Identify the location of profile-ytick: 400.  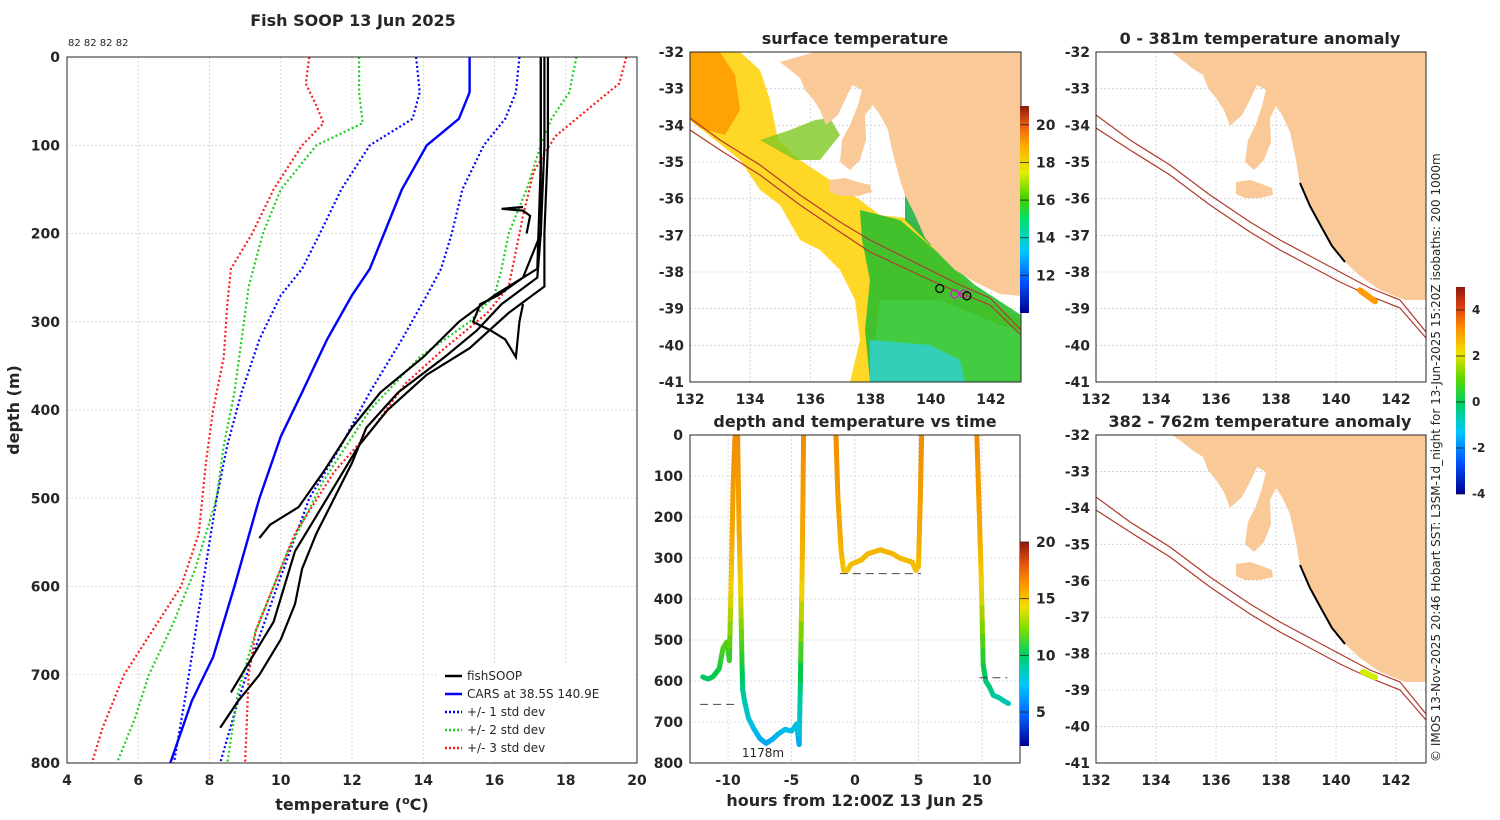
(45, 411).